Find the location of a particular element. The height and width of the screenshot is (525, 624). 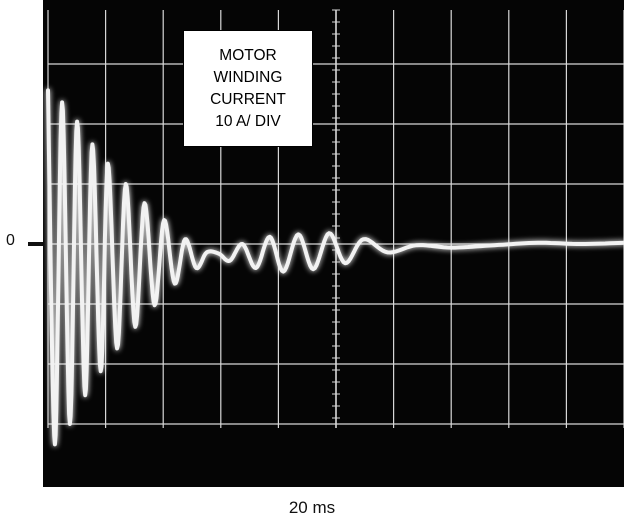

annotation-line-4: 10 A/ DIV is located at coordinates (248, 121).